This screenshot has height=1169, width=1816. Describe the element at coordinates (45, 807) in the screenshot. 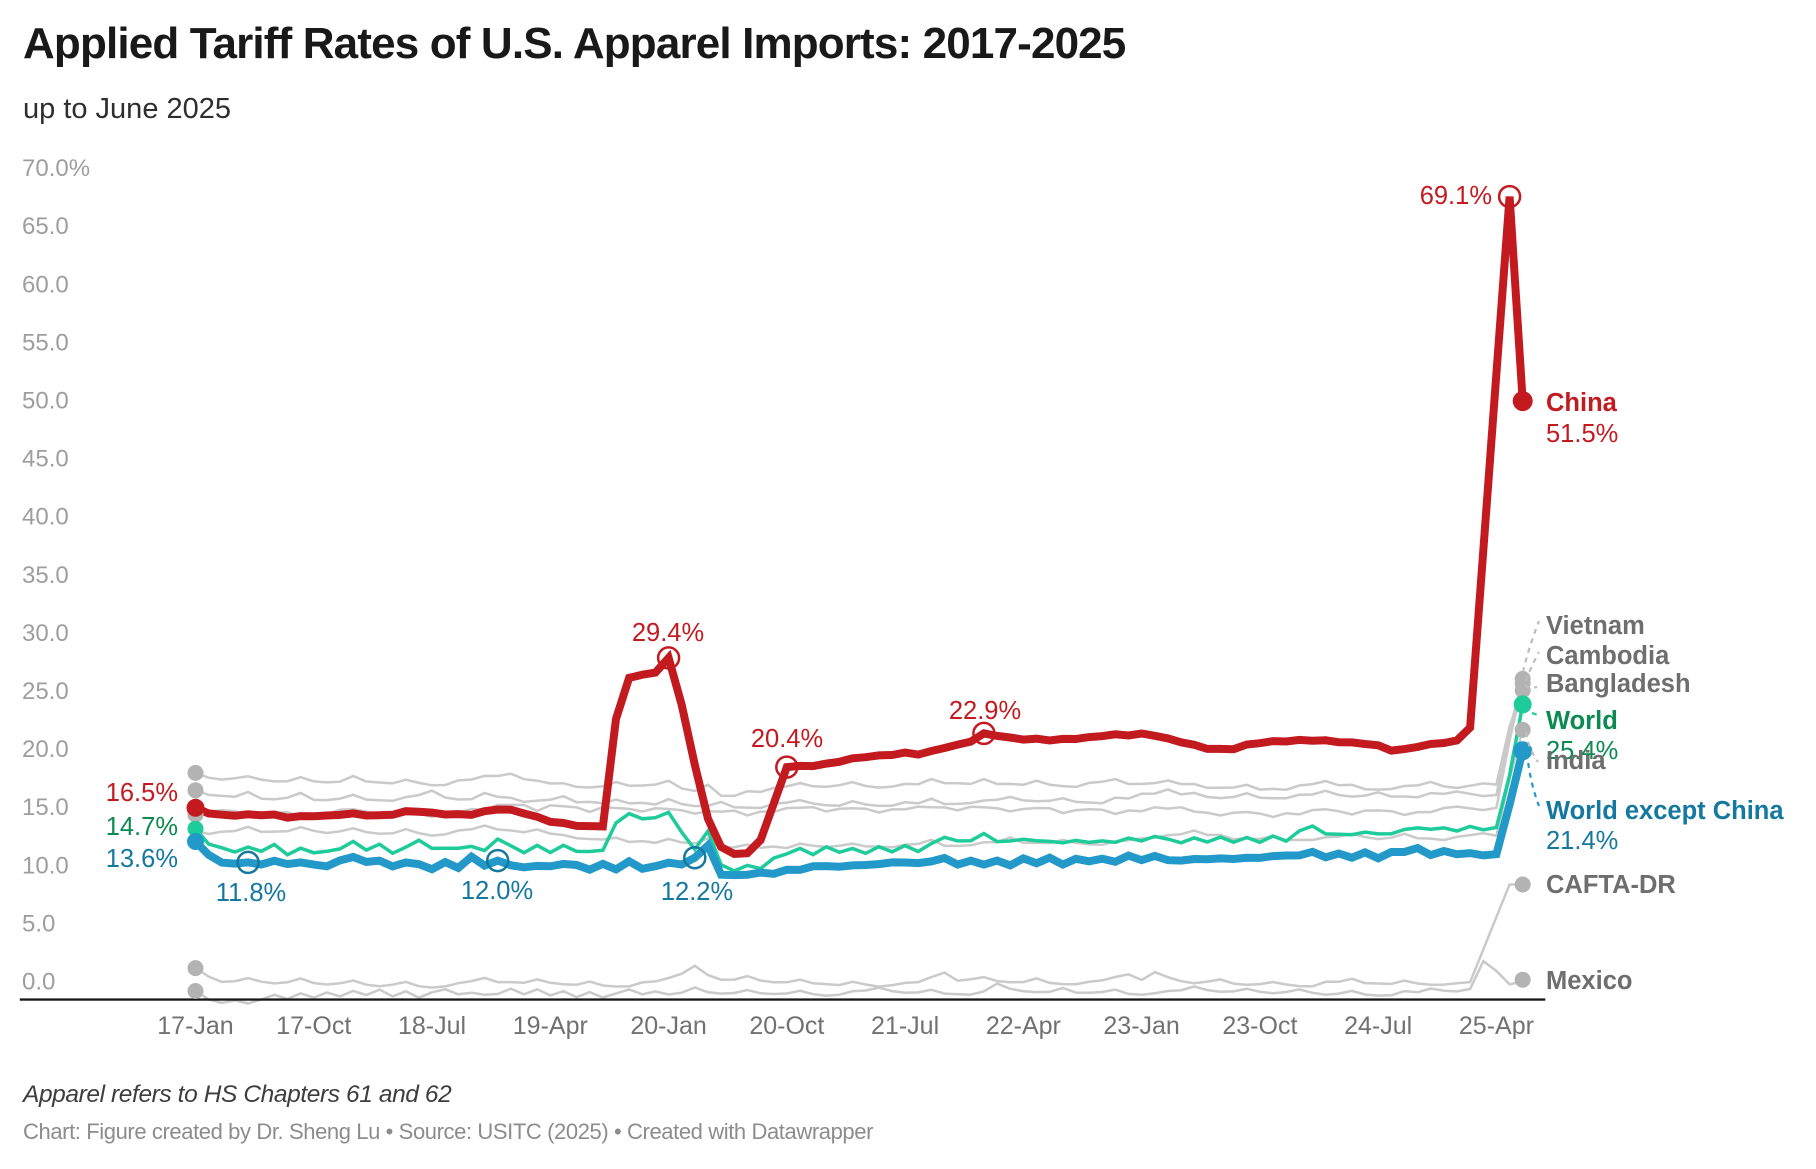

I see `svg-text: 15.0` at that location.